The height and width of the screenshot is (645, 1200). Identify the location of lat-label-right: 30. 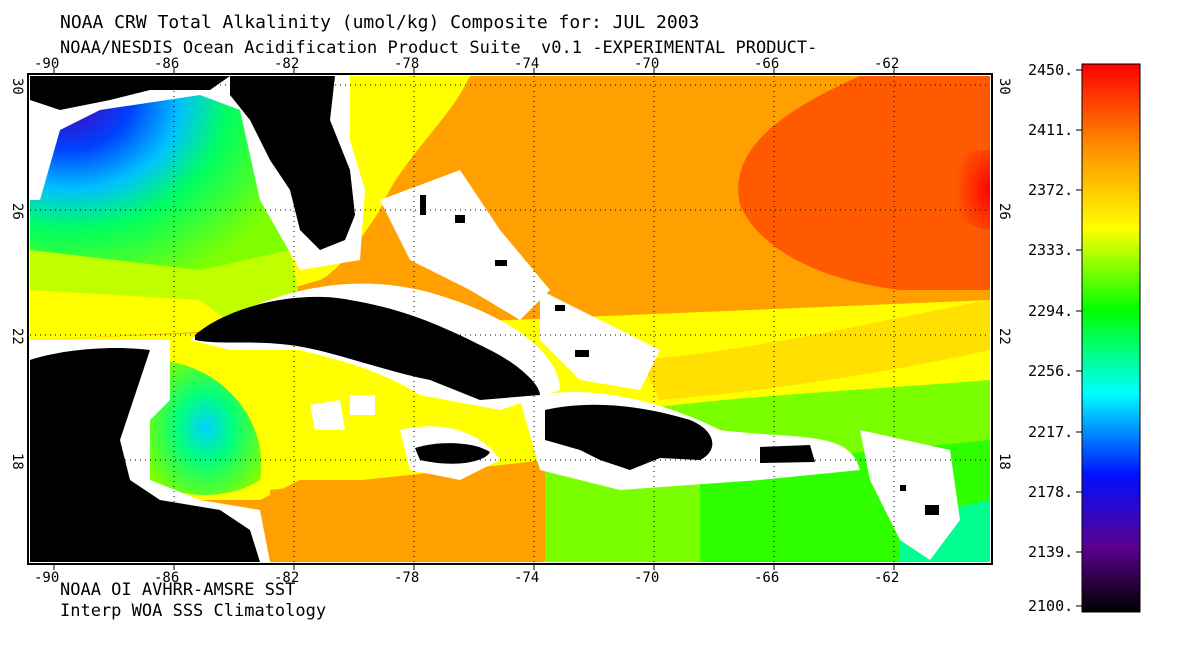
(1004, 86).